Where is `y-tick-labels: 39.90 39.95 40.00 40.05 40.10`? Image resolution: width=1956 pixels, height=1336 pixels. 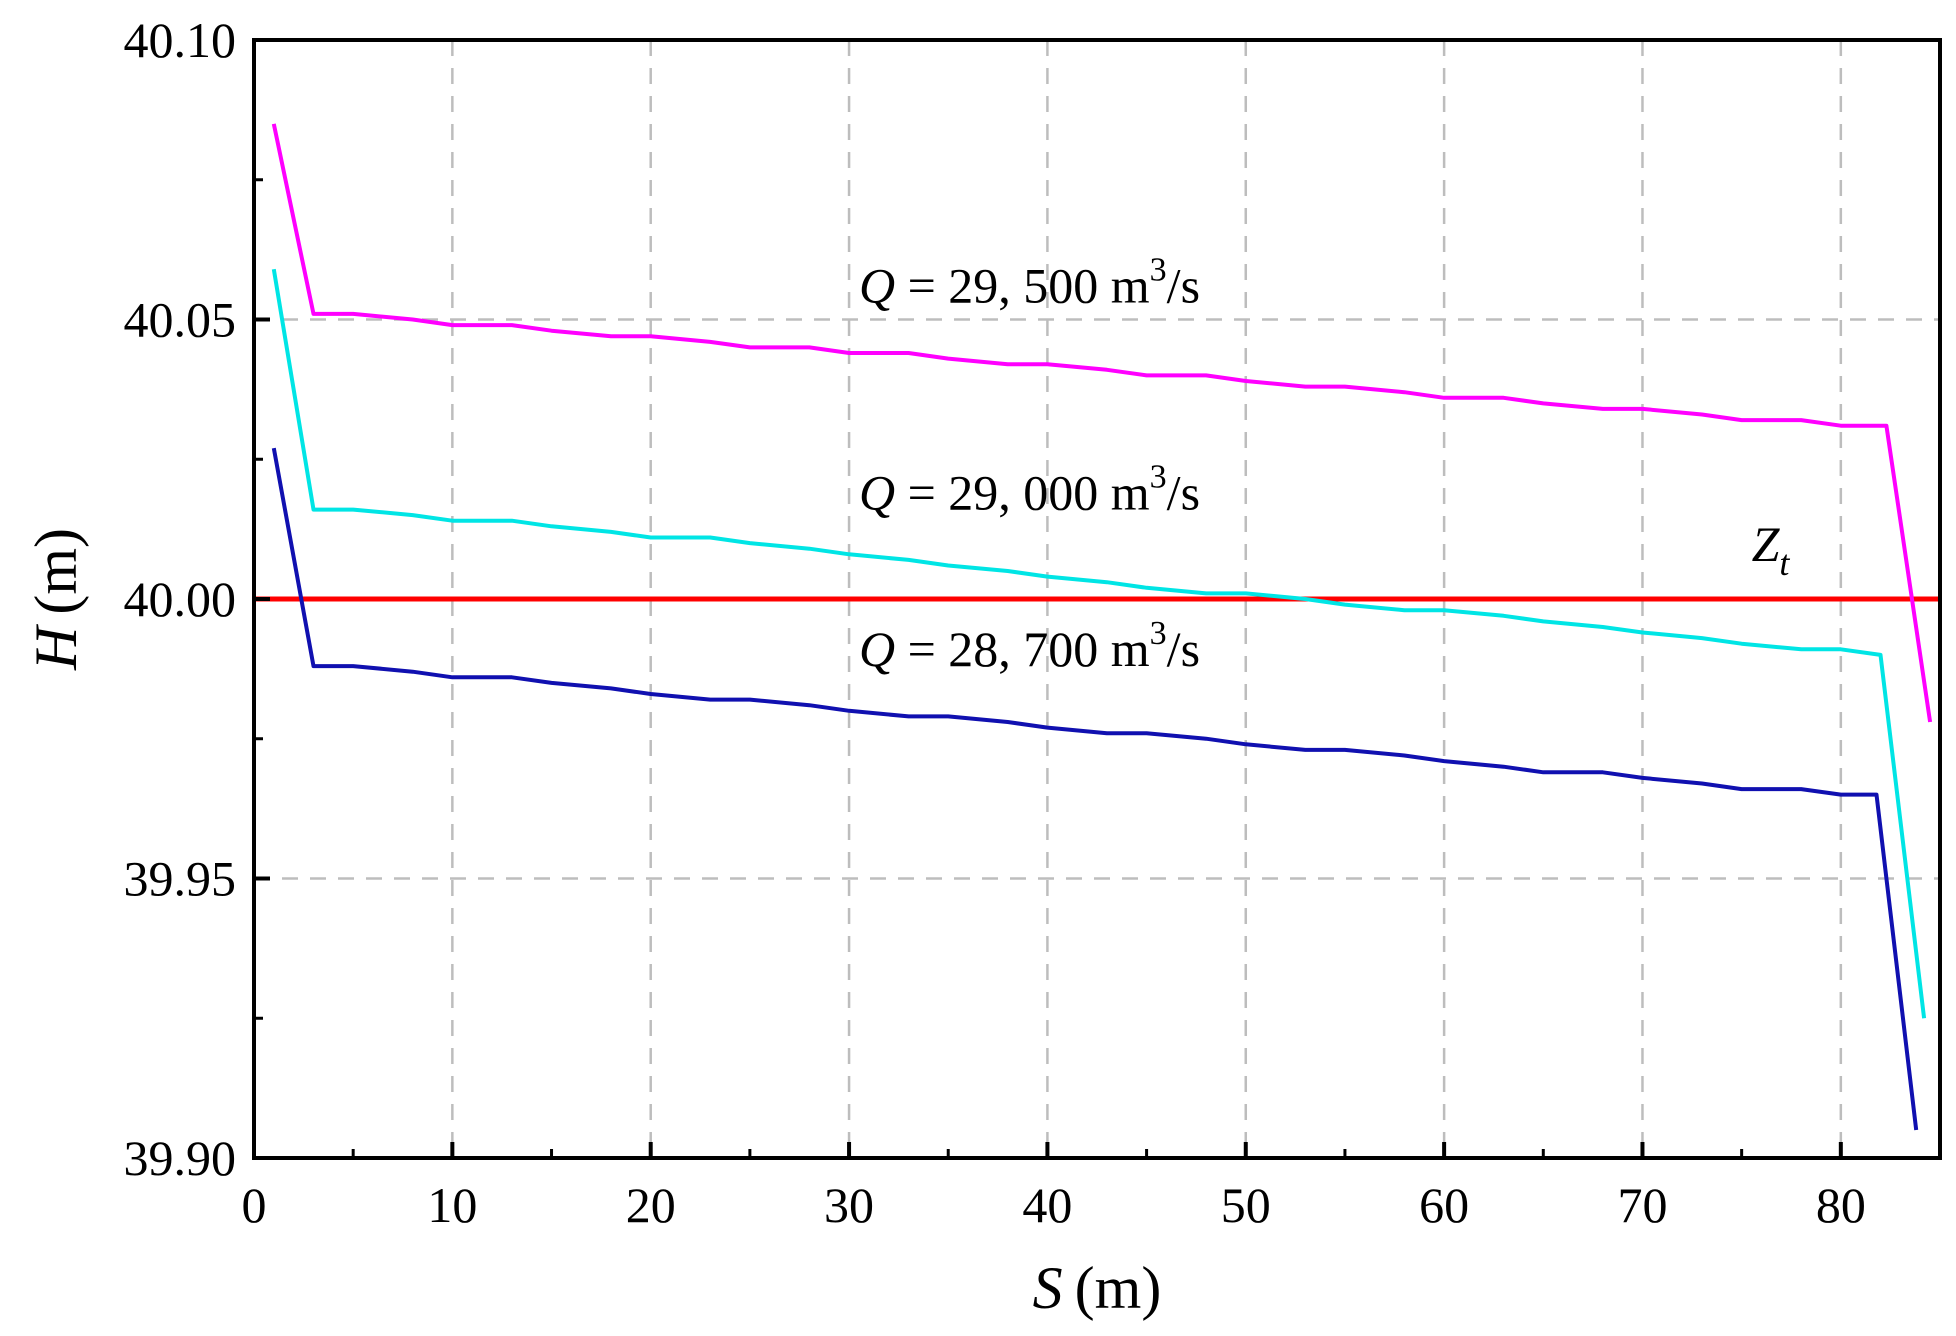
y-tick-labels: 39.90 39.95 40.00 40.05 40.10 is located at coordinates (180, 599).